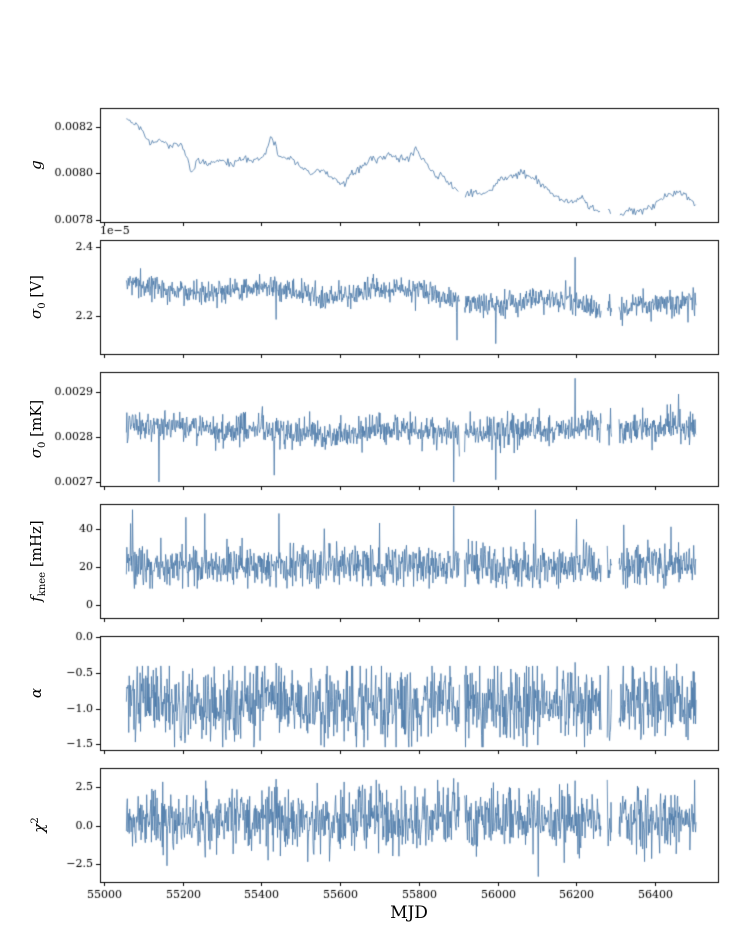  What do you see at coordinates (36, 289) in the screenshot?
I see `ylabel-part: [V]` at bounding box center [36, 289].